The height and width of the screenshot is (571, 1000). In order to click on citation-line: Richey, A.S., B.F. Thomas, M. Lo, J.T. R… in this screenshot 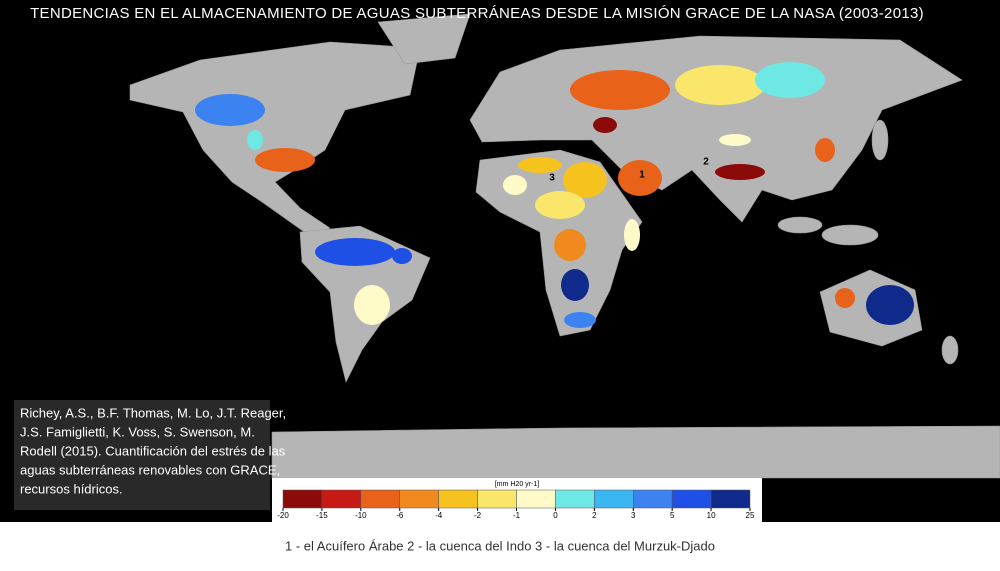, I will do `click(153, 412)`.